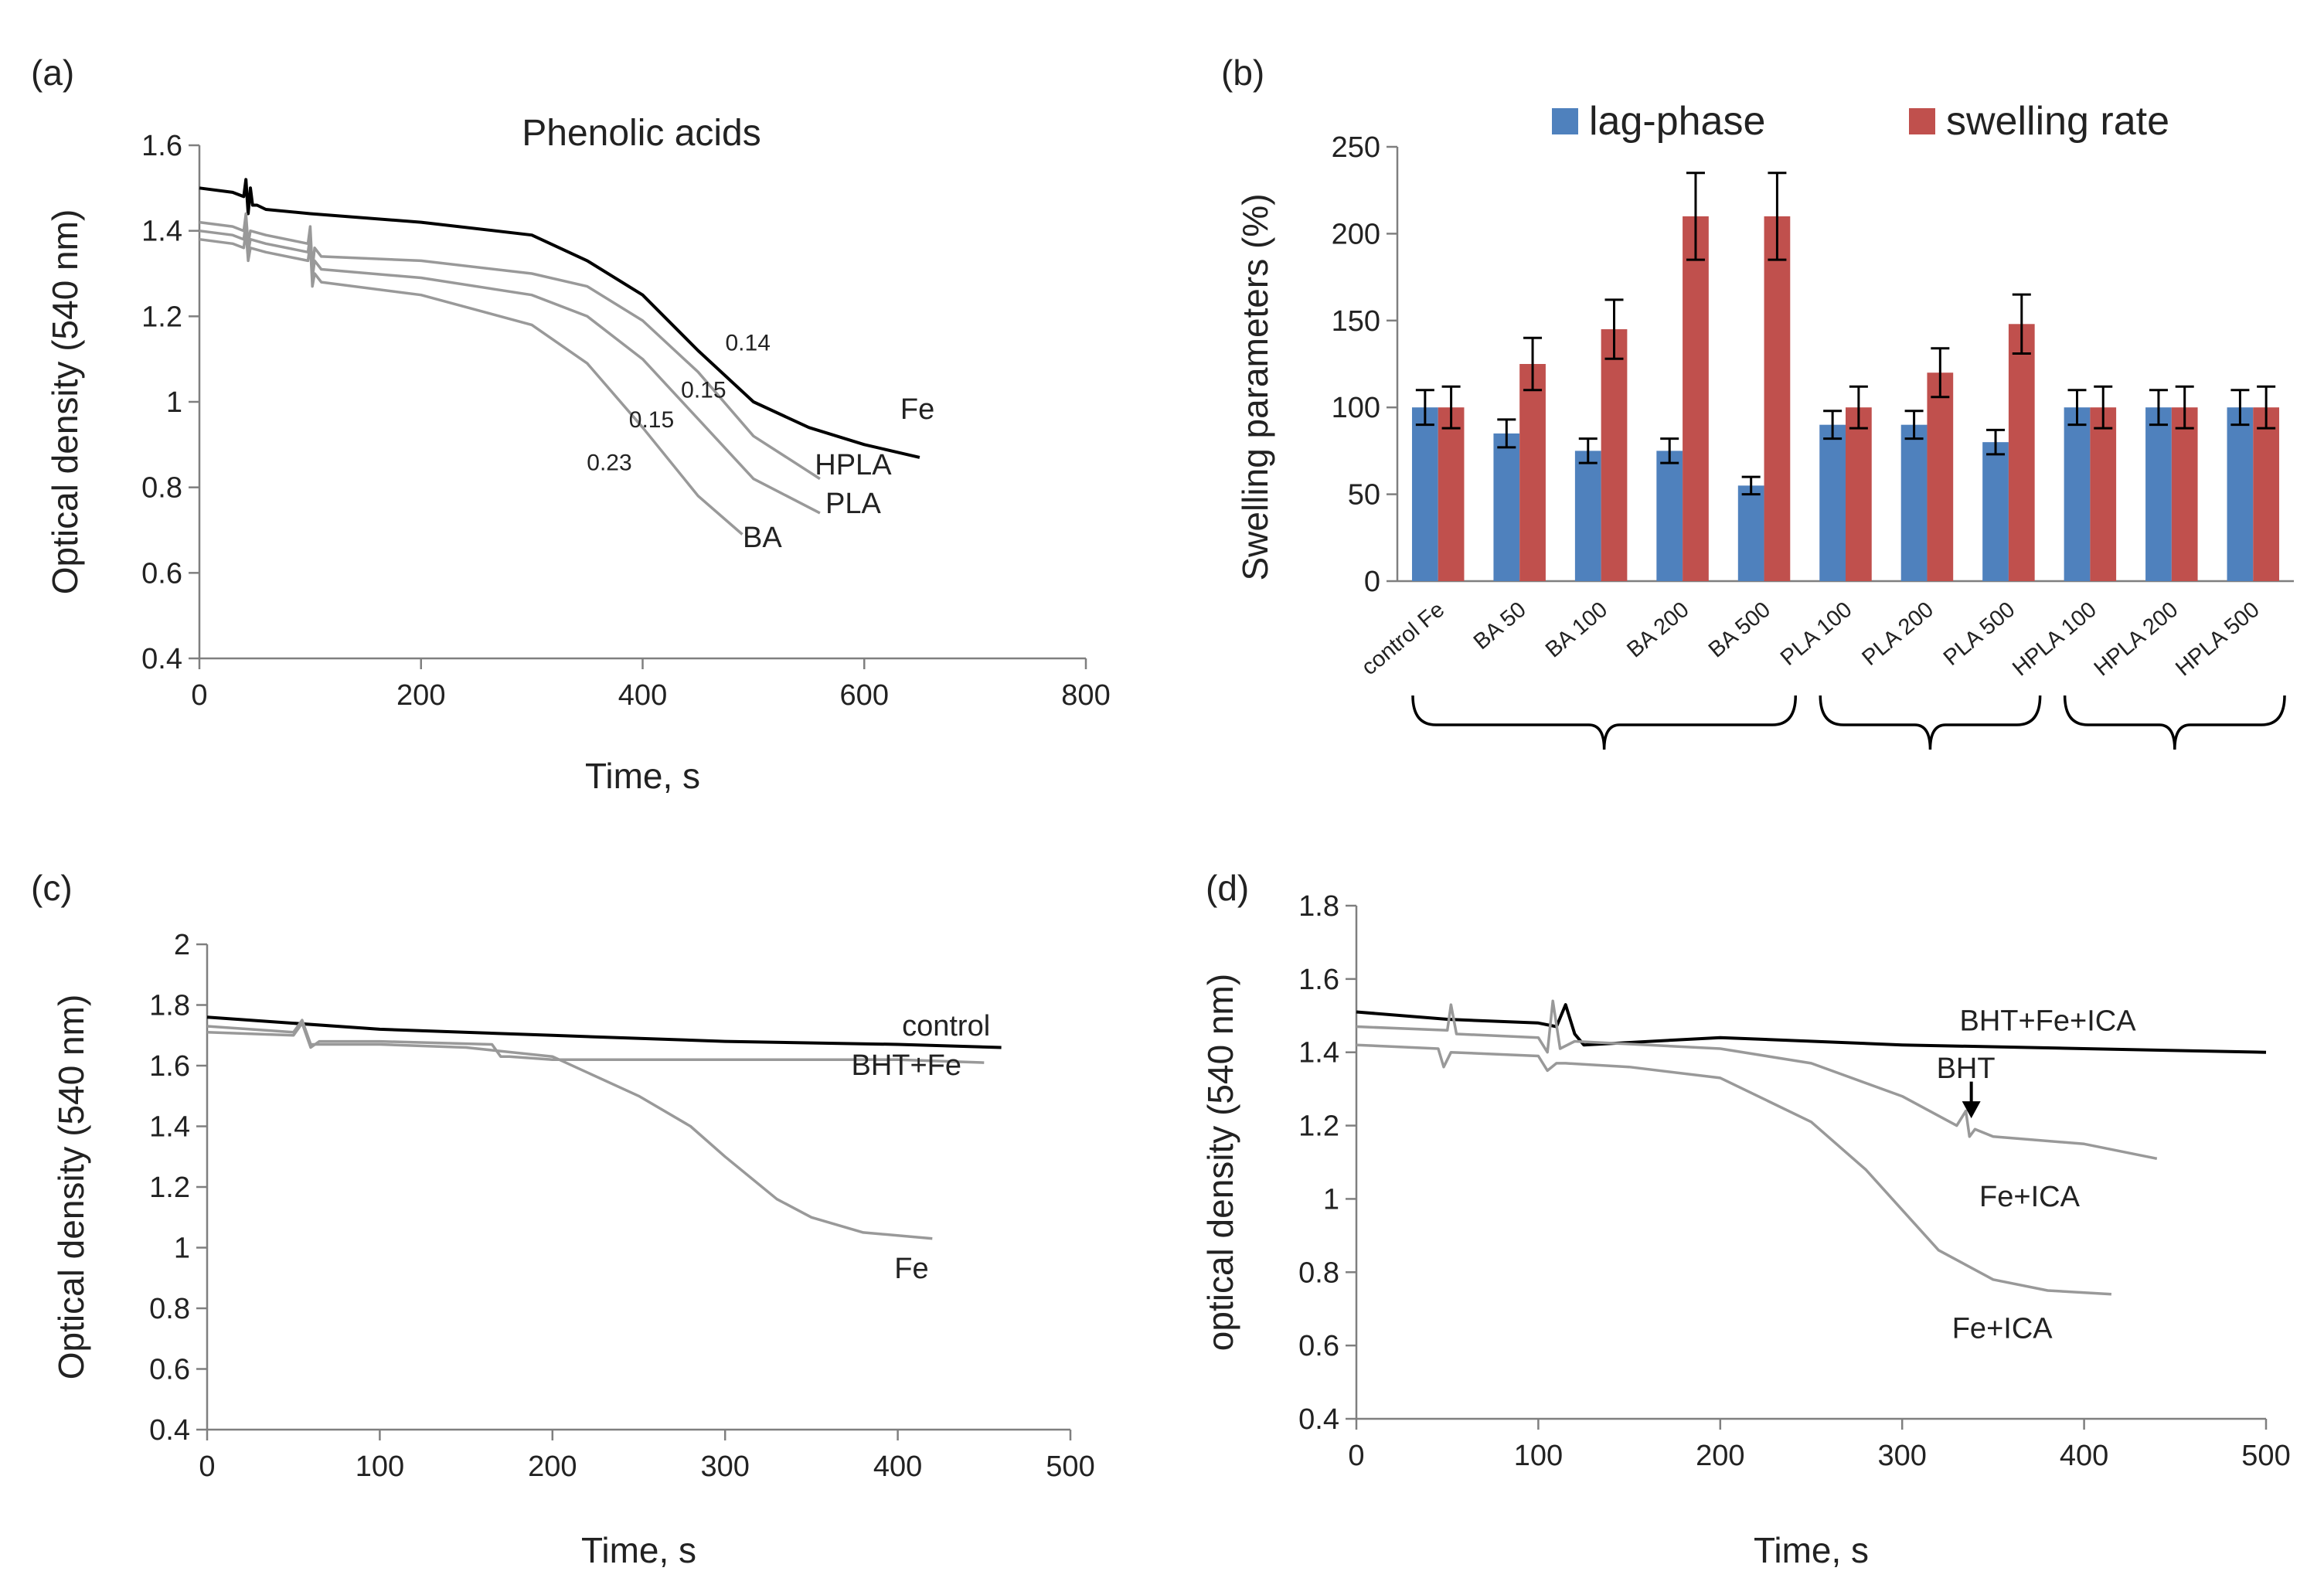 The image size is (2324, 1595). I want to click on y-tick-label: 250, so click(1356, 147).